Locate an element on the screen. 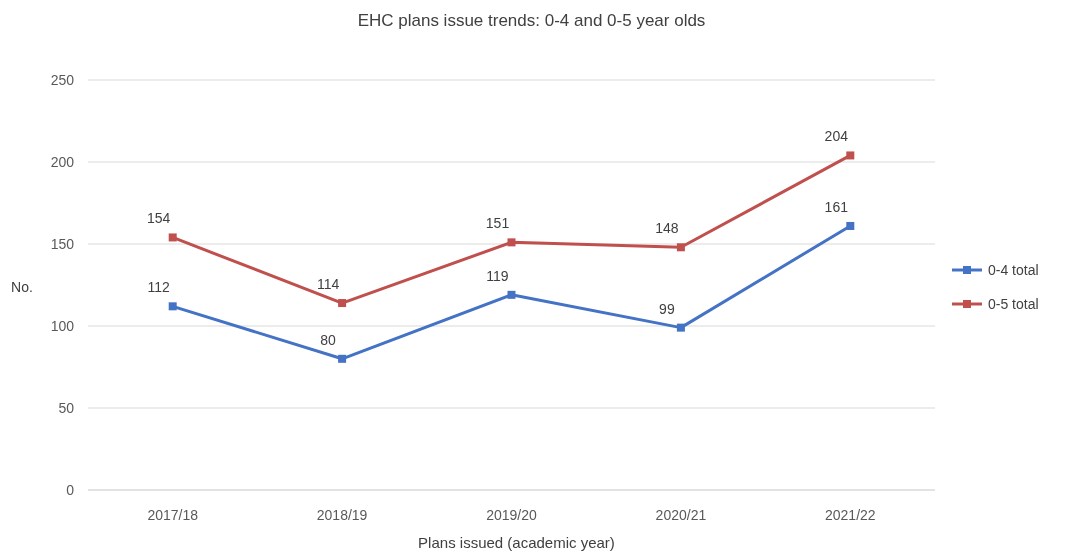 The width and height of the screenshot is (1069, 560). legend-label: 0-5 total is located at coordinates (1013, 304).